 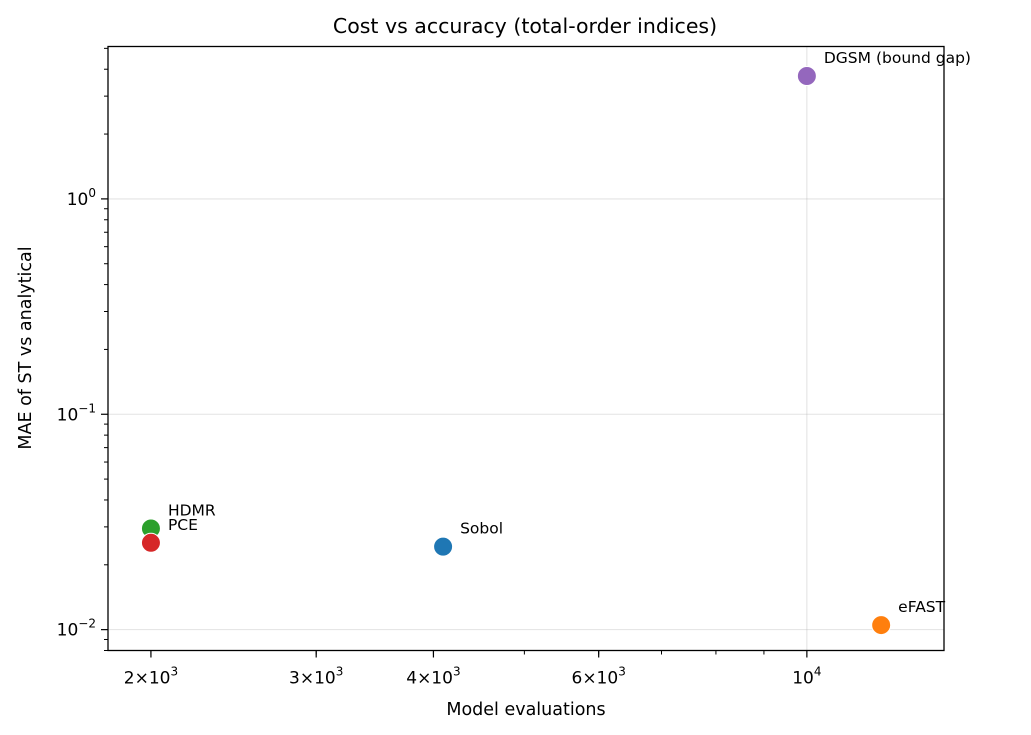 I want to click on y-tick-label: 10⁻², so click(x=76, y=629).